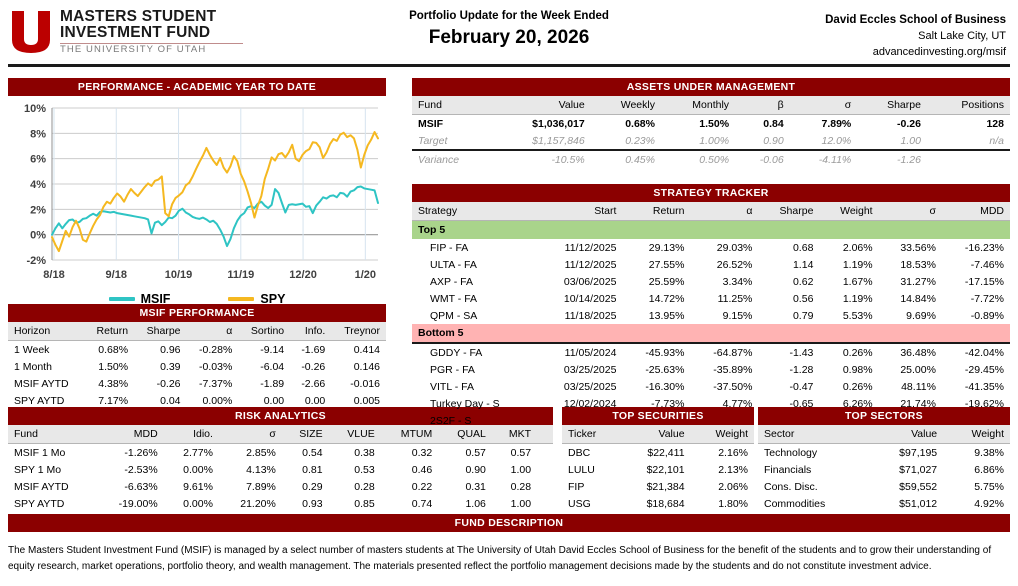 Image resolution: width=1018 pixels, height=586 pixels. What do you see at coordinates (240, 275) in the screenshot?
I see `svg-text: 11/19` at bounding box center [240, 275].